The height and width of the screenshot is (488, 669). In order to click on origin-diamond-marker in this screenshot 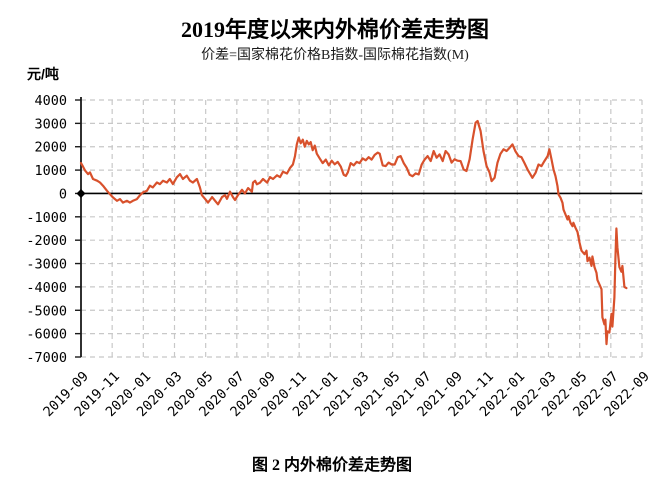, I will do `click(81, 193)`.